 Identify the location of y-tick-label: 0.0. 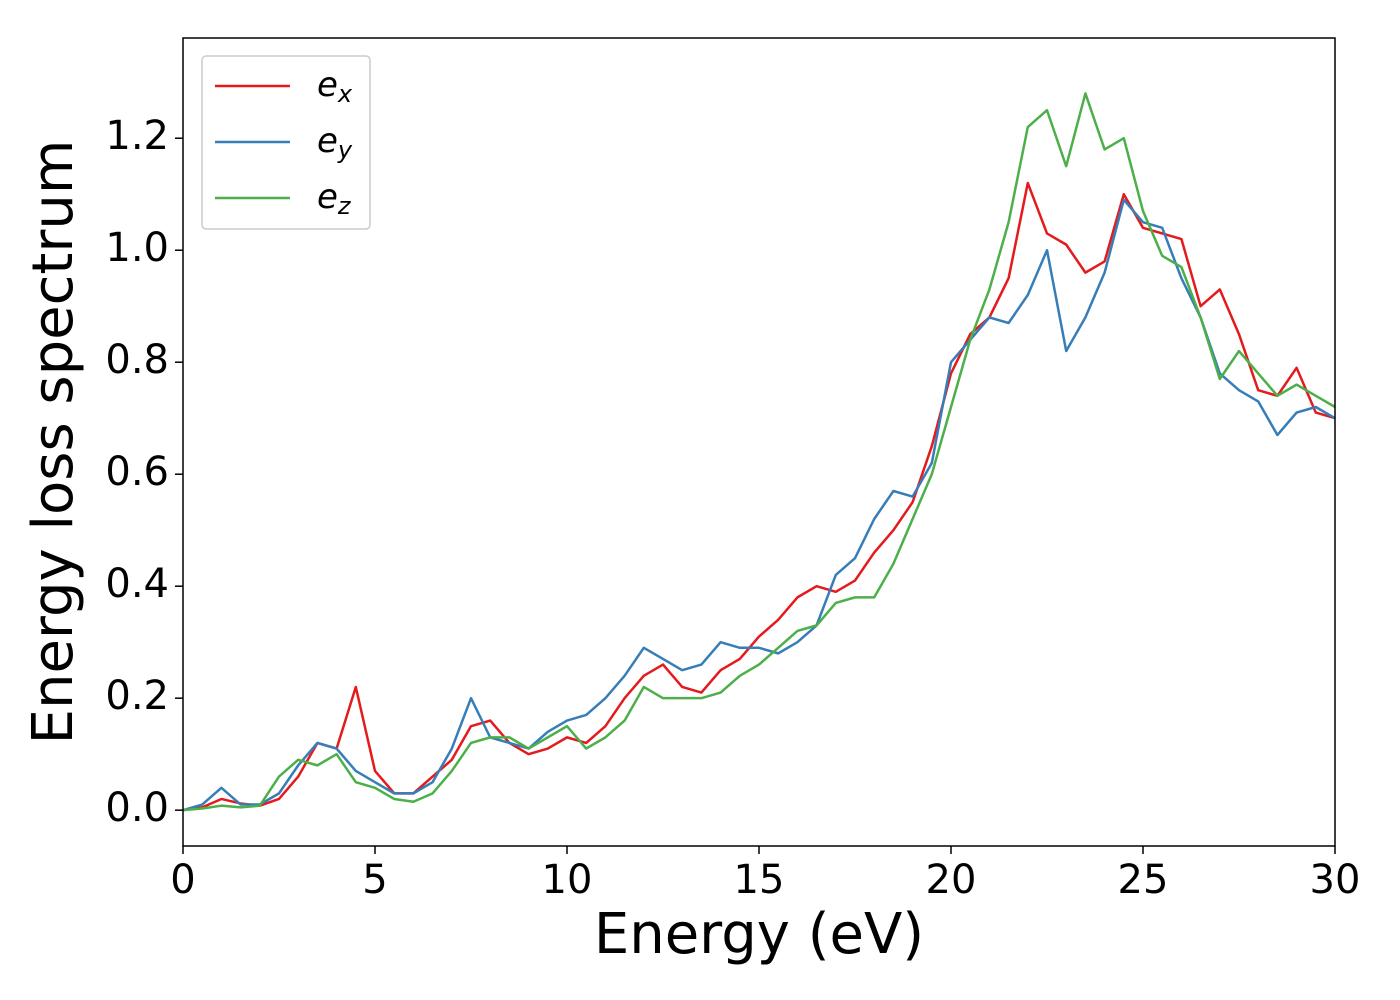
(137, 808).